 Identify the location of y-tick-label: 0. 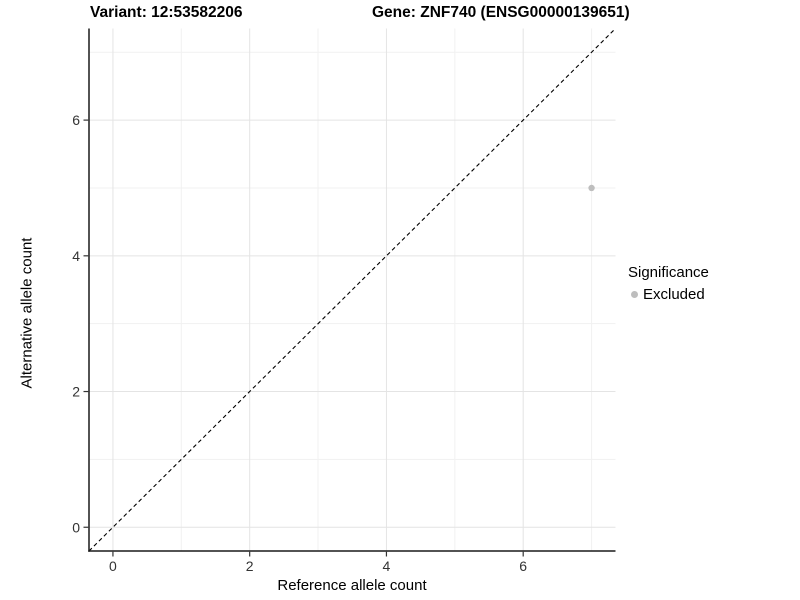
(76, 527).